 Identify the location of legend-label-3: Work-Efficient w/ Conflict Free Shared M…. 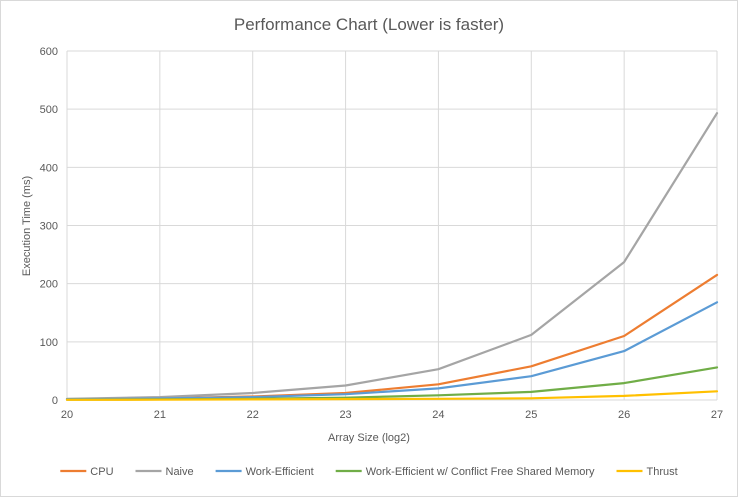
(480, 472).